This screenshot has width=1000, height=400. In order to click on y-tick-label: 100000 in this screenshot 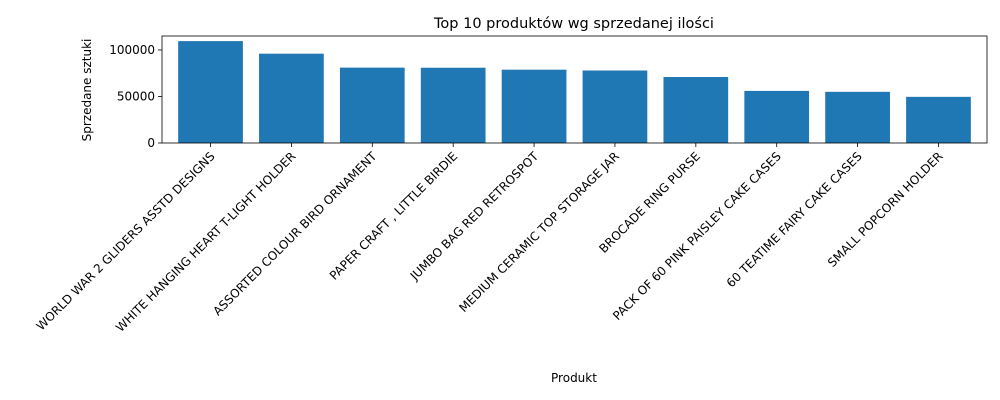, I will do `click(132, 50)`.